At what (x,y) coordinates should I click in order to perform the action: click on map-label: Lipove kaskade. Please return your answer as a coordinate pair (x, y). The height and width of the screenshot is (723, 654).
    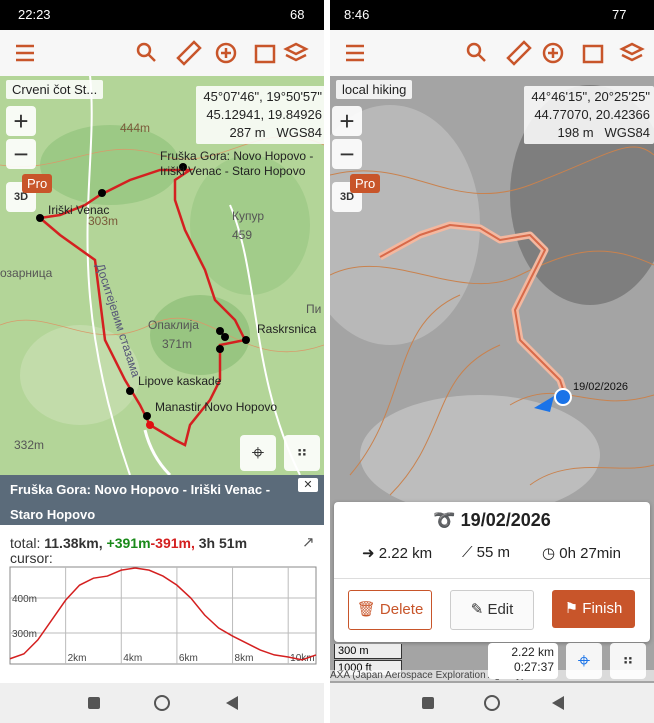
    Looking at the image, I should click on (180, 381).